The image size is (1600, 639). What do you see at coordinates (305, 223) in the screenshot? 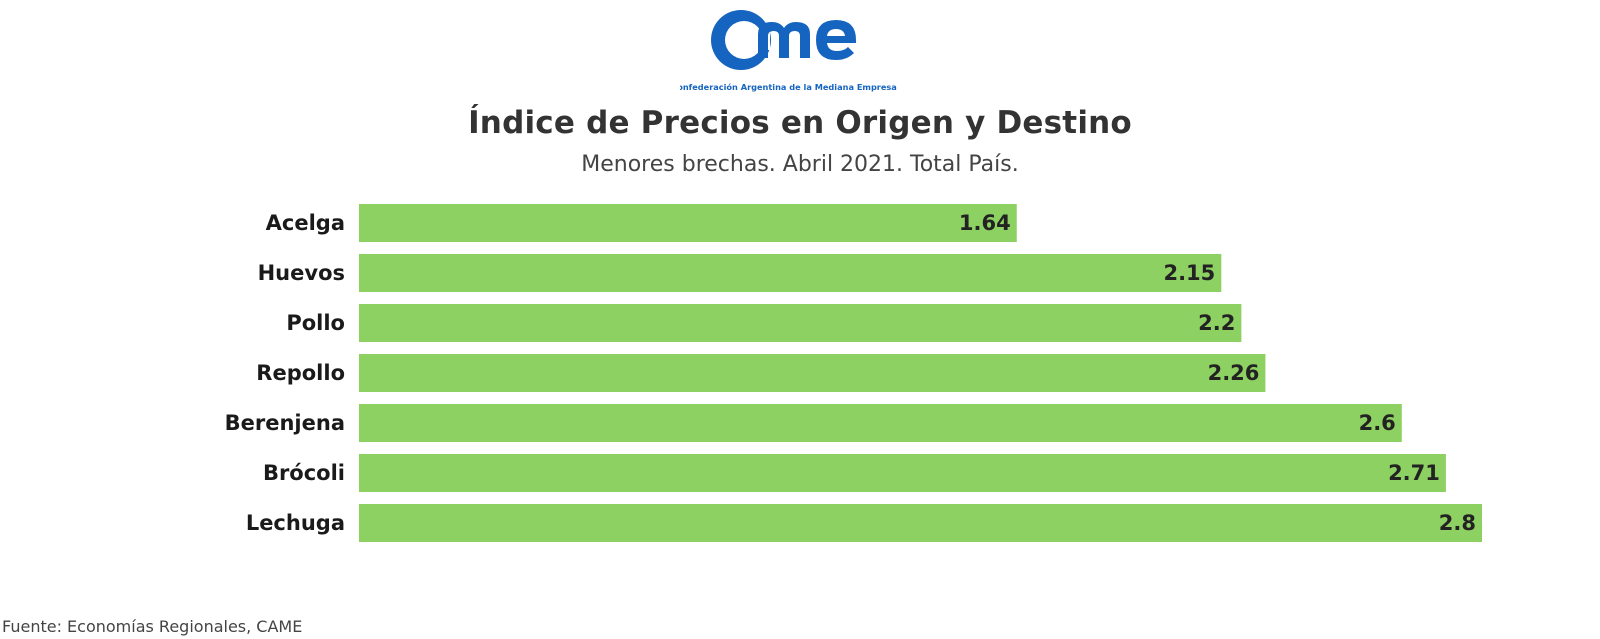
I see `category-label: Acelga` at bounding box center [305, 223].